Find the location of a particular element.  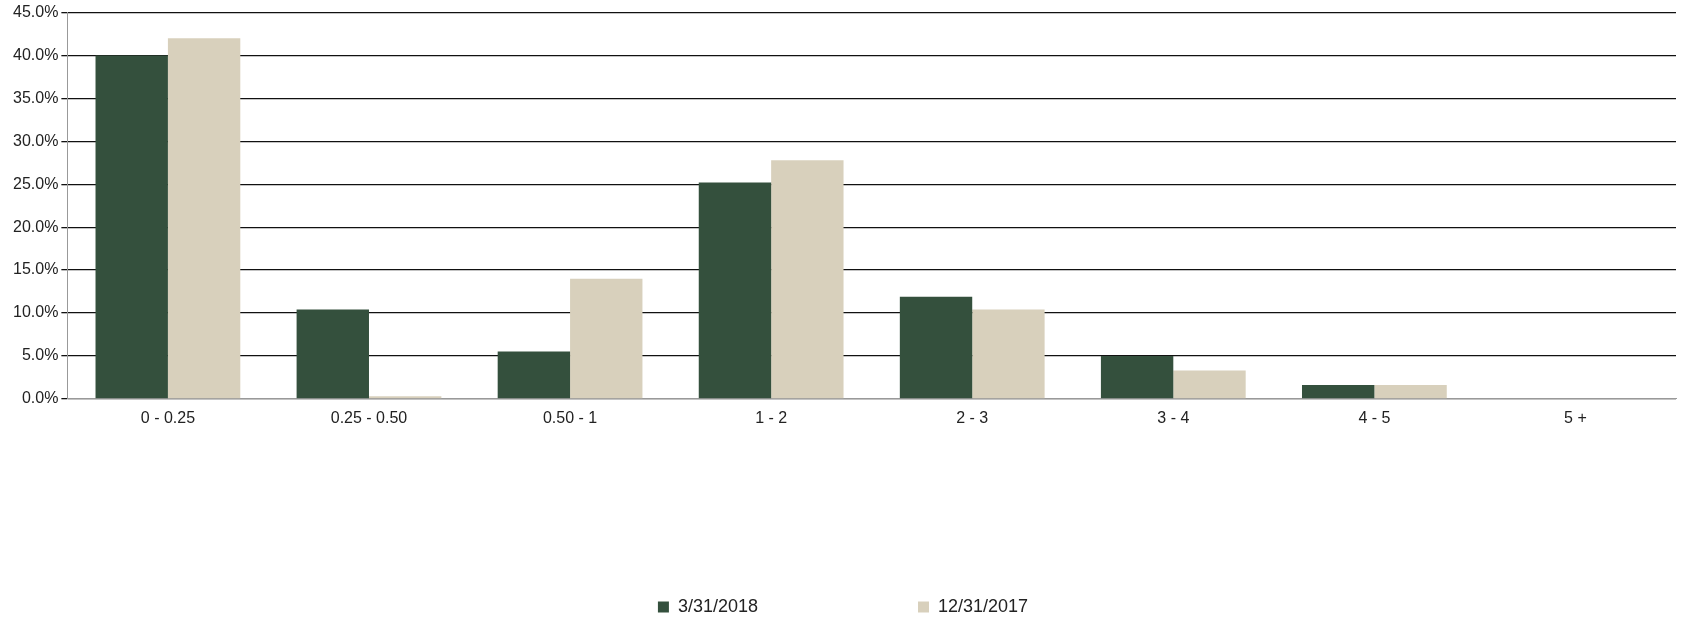

y-tick-label: 20.0% is located at coordinates (35, 226).